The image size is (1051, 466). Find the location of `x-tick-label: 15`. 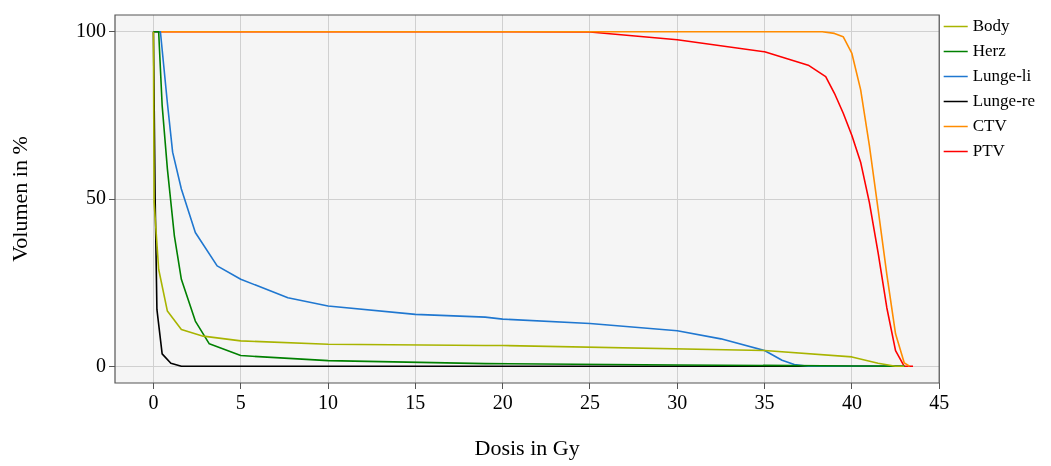

x-tick-label: 15 is located at coordinates (415, 402).